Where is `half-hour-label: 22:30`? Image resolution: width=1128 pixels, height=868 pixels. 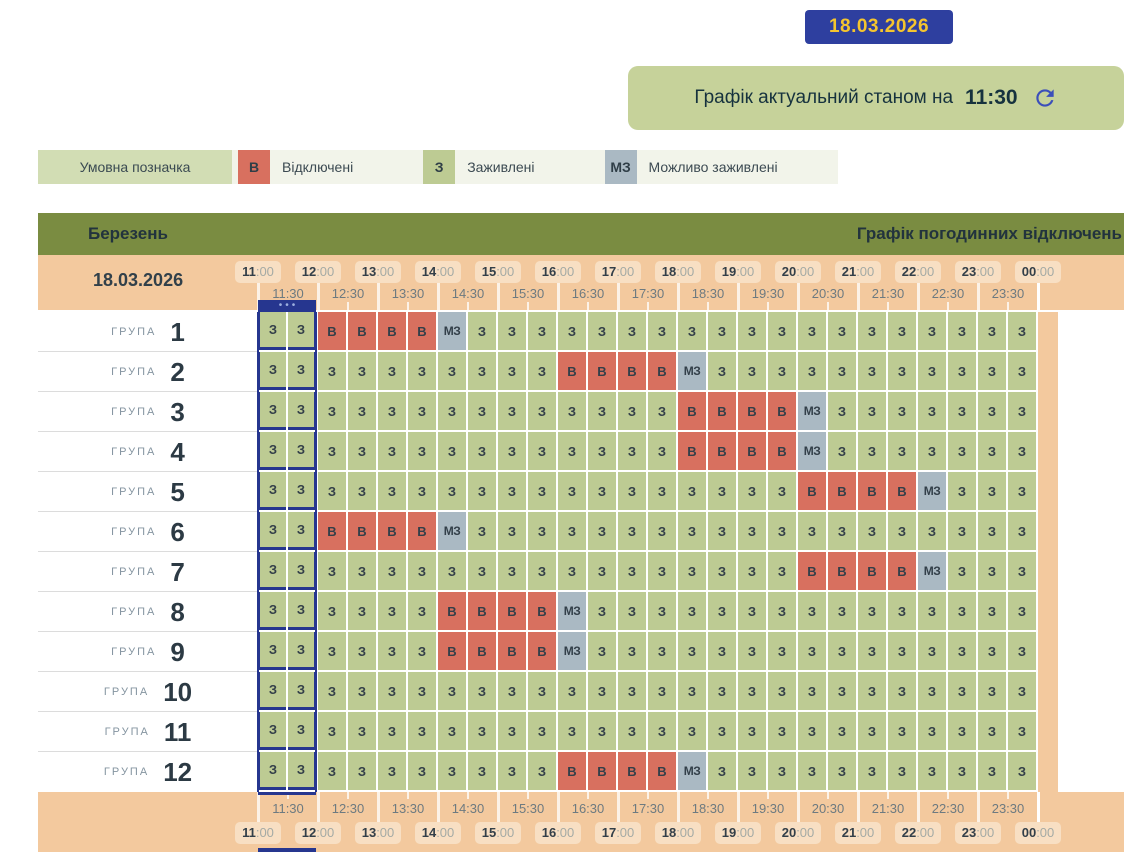 half-hour-label: 22:30 is located at coordinates (948, 808).